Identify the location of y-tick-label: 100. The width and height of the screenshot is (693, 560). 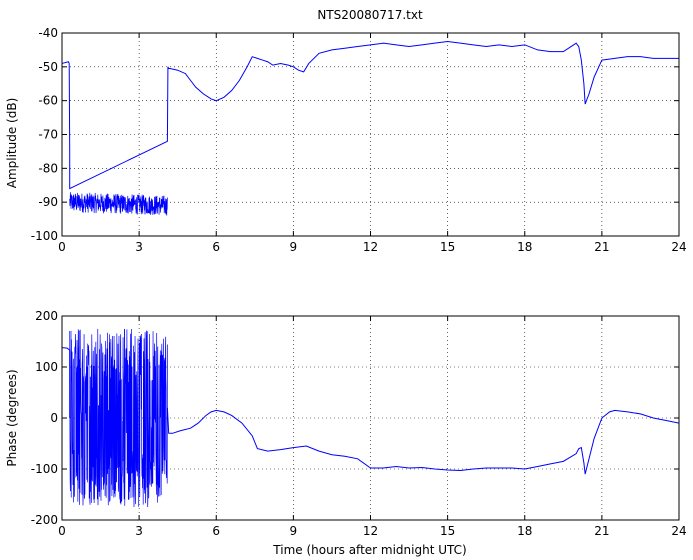
(46, 367).